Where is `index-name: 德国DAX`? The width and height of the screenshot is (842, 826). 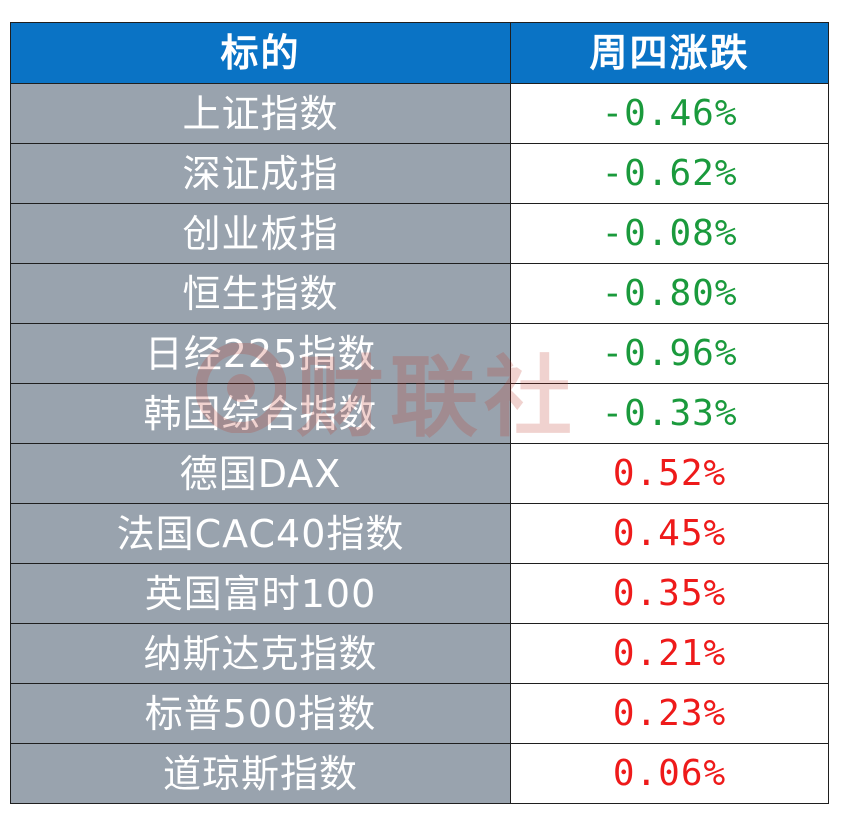 index-name: 德国DAX is located at coordinates (260, 473).